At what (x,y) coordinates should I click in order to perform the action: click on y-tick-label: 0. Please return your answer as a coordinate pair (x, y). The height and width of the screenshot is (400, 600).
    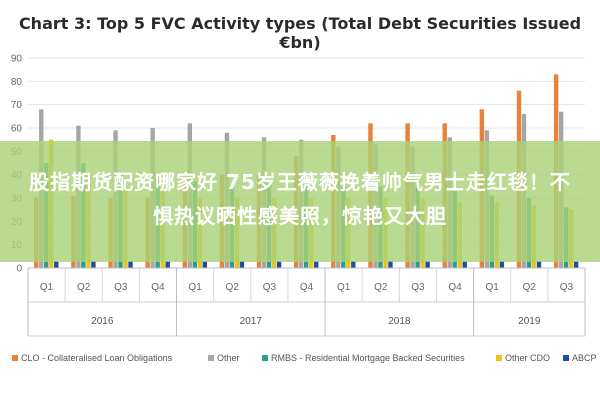
    Looking at the image, I should click on (19, 269).